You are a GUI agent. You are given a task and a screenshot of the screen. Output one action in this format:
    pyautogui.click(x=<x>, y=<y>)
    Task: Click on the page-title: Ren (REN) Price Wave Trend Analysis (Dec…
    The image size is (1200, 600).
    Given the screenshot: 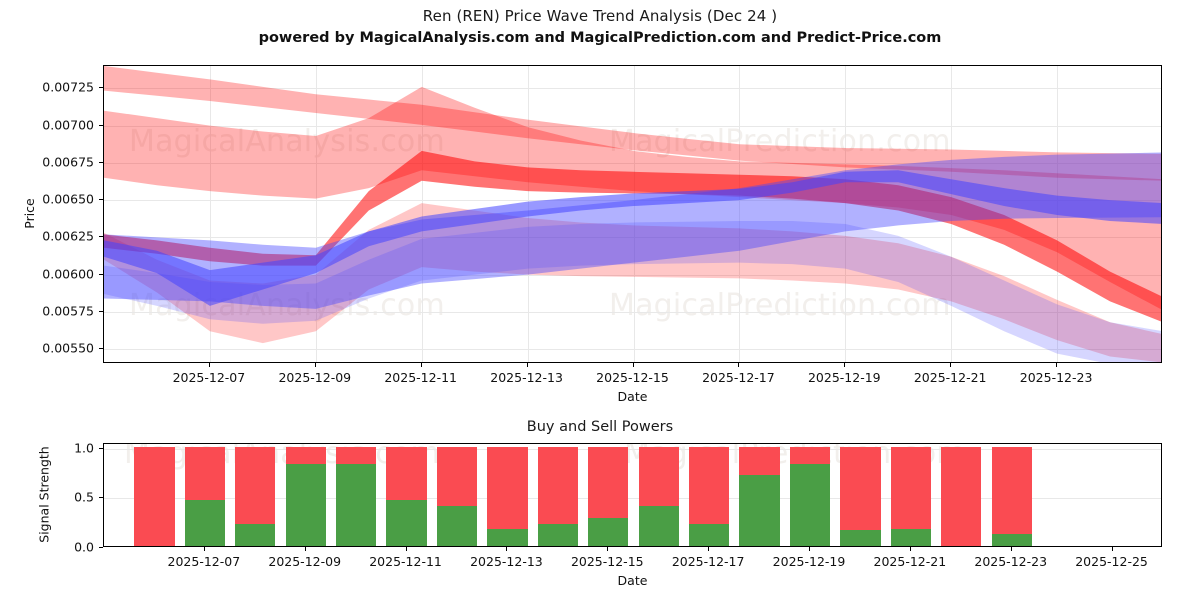 What is the action you would take?
    pyautogui.click(x=600, y=16)
    